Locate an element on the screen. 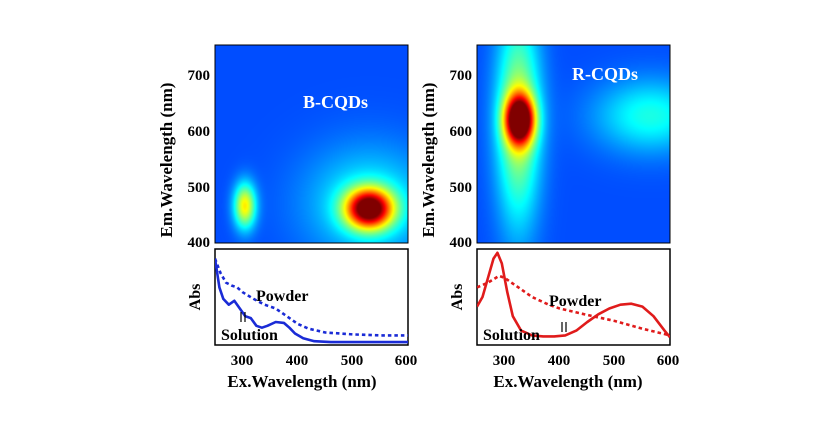  heatmap-r-ytick-600: 600 is located at coordinates (461, 132).